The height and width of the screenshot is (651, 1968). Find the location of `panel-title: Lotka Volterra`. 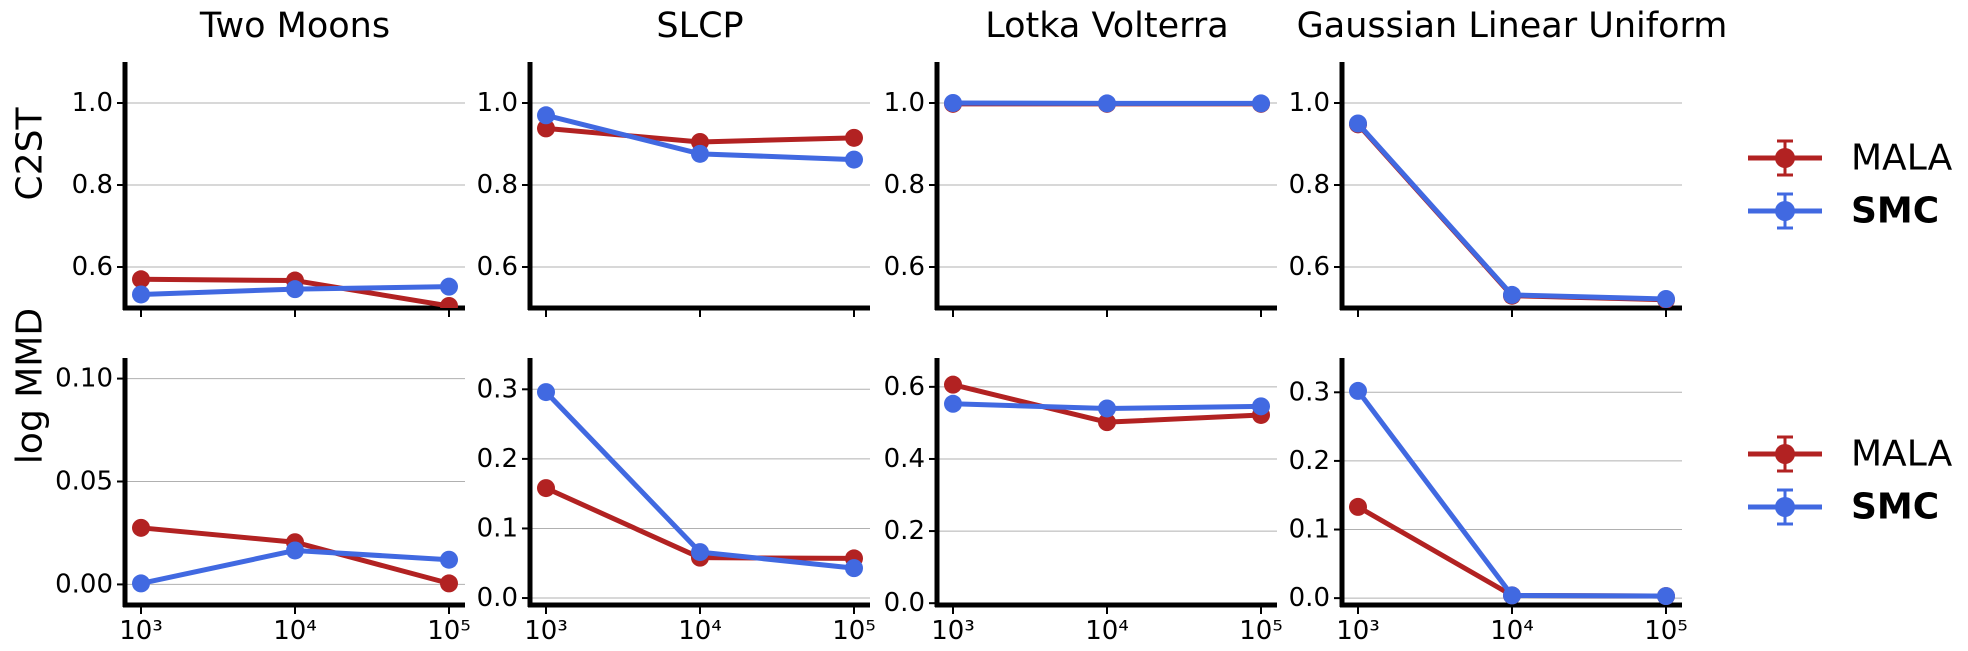

panel-title: Lotka Volterra is located at coordinates (1106, 26).